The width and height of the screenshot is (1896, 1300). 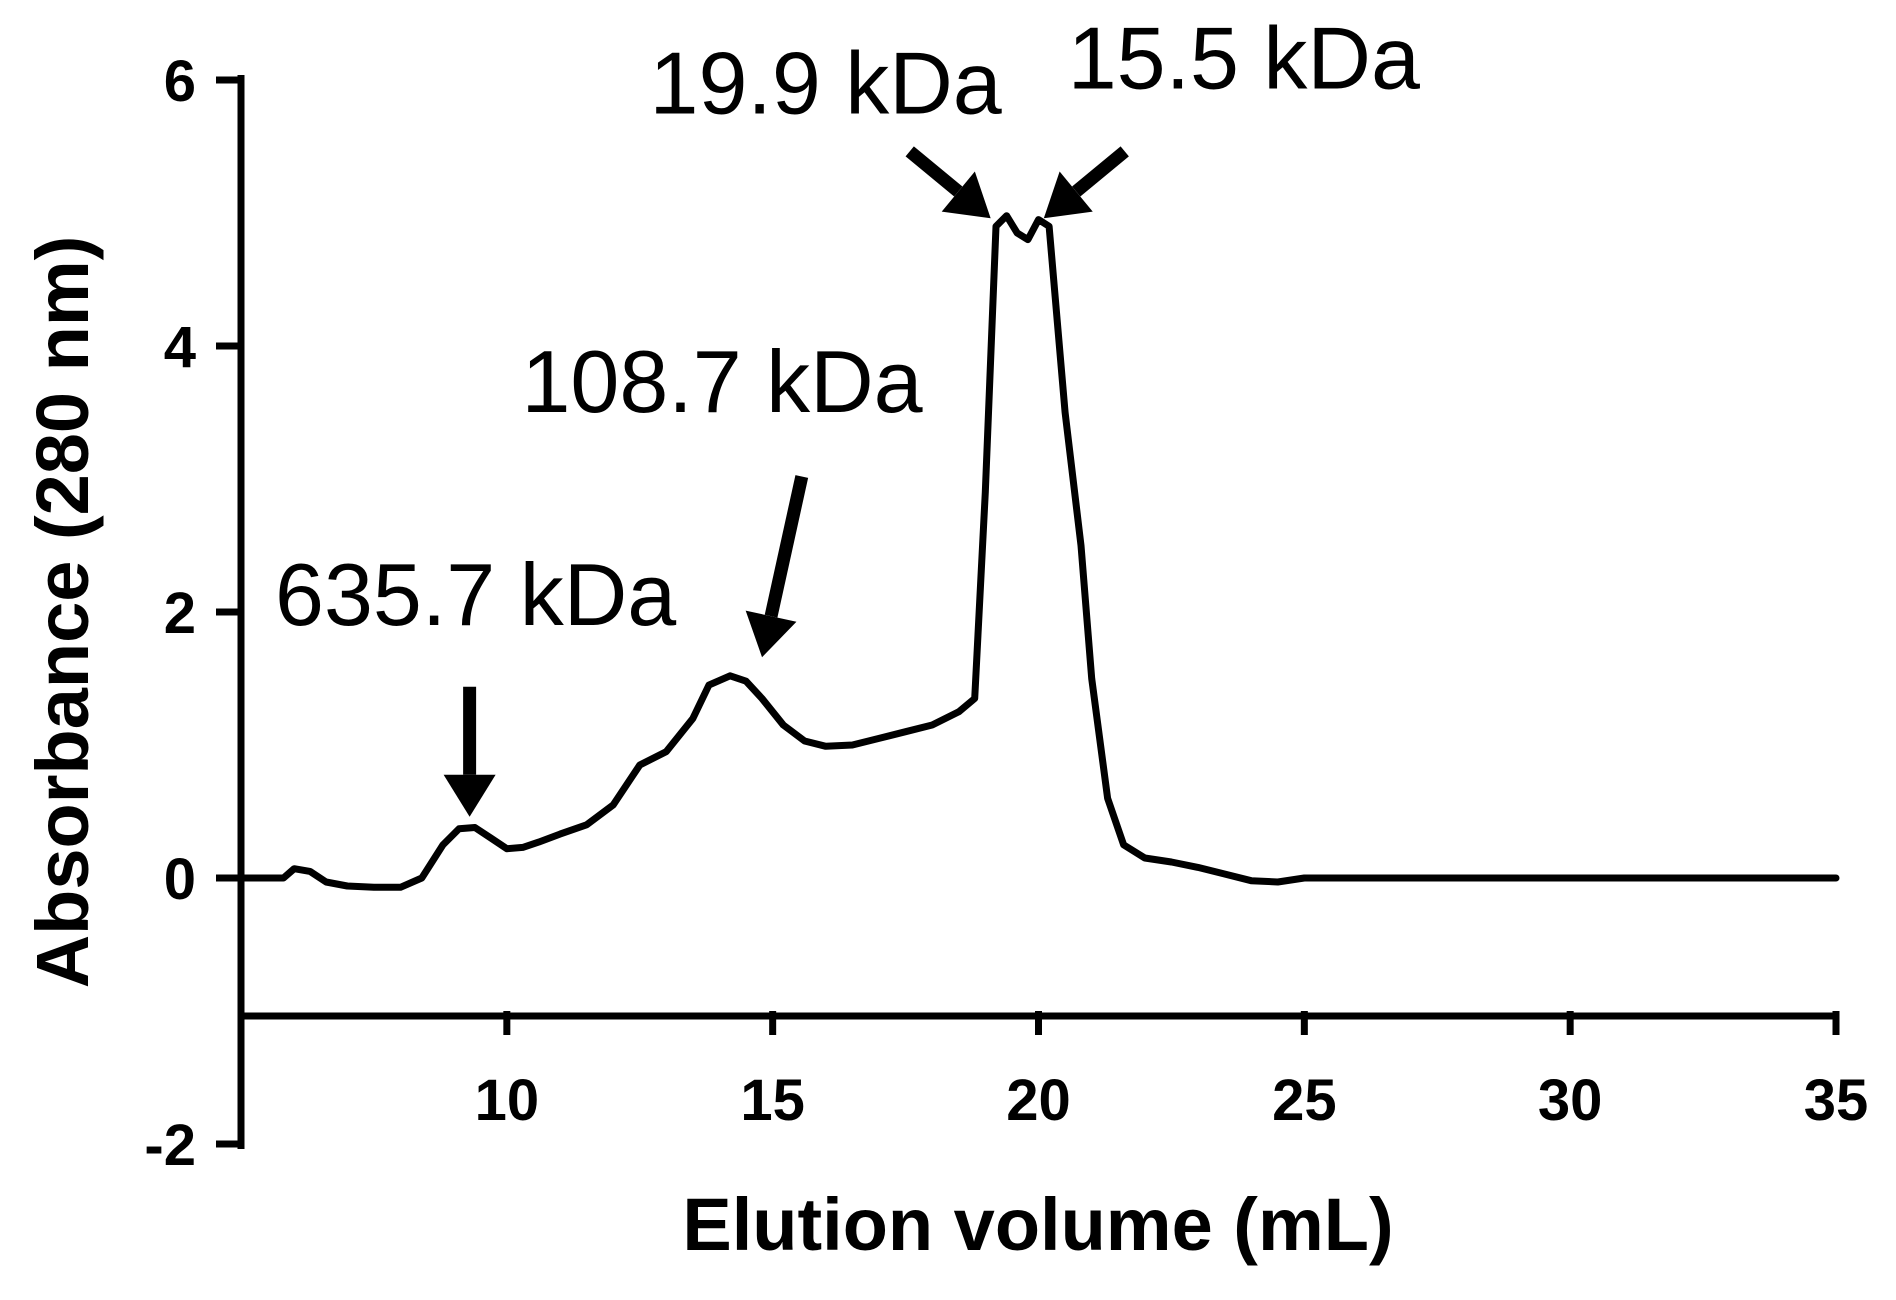 What do you see at coordinates (180, 879) in the screenshot?
I see `y-tick-label: 0` at bounding box center [180, 879].